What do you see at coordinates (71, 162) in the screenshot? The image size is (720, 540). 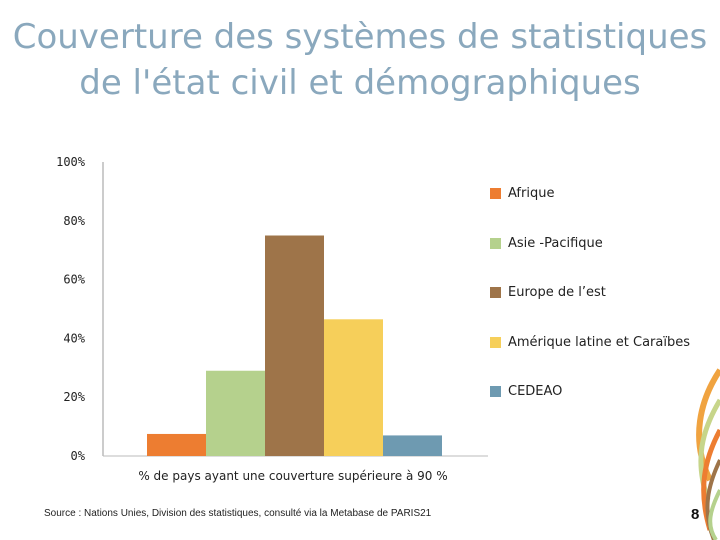 I see `y-tick-label: 100%` at bounding box center [71, 162].